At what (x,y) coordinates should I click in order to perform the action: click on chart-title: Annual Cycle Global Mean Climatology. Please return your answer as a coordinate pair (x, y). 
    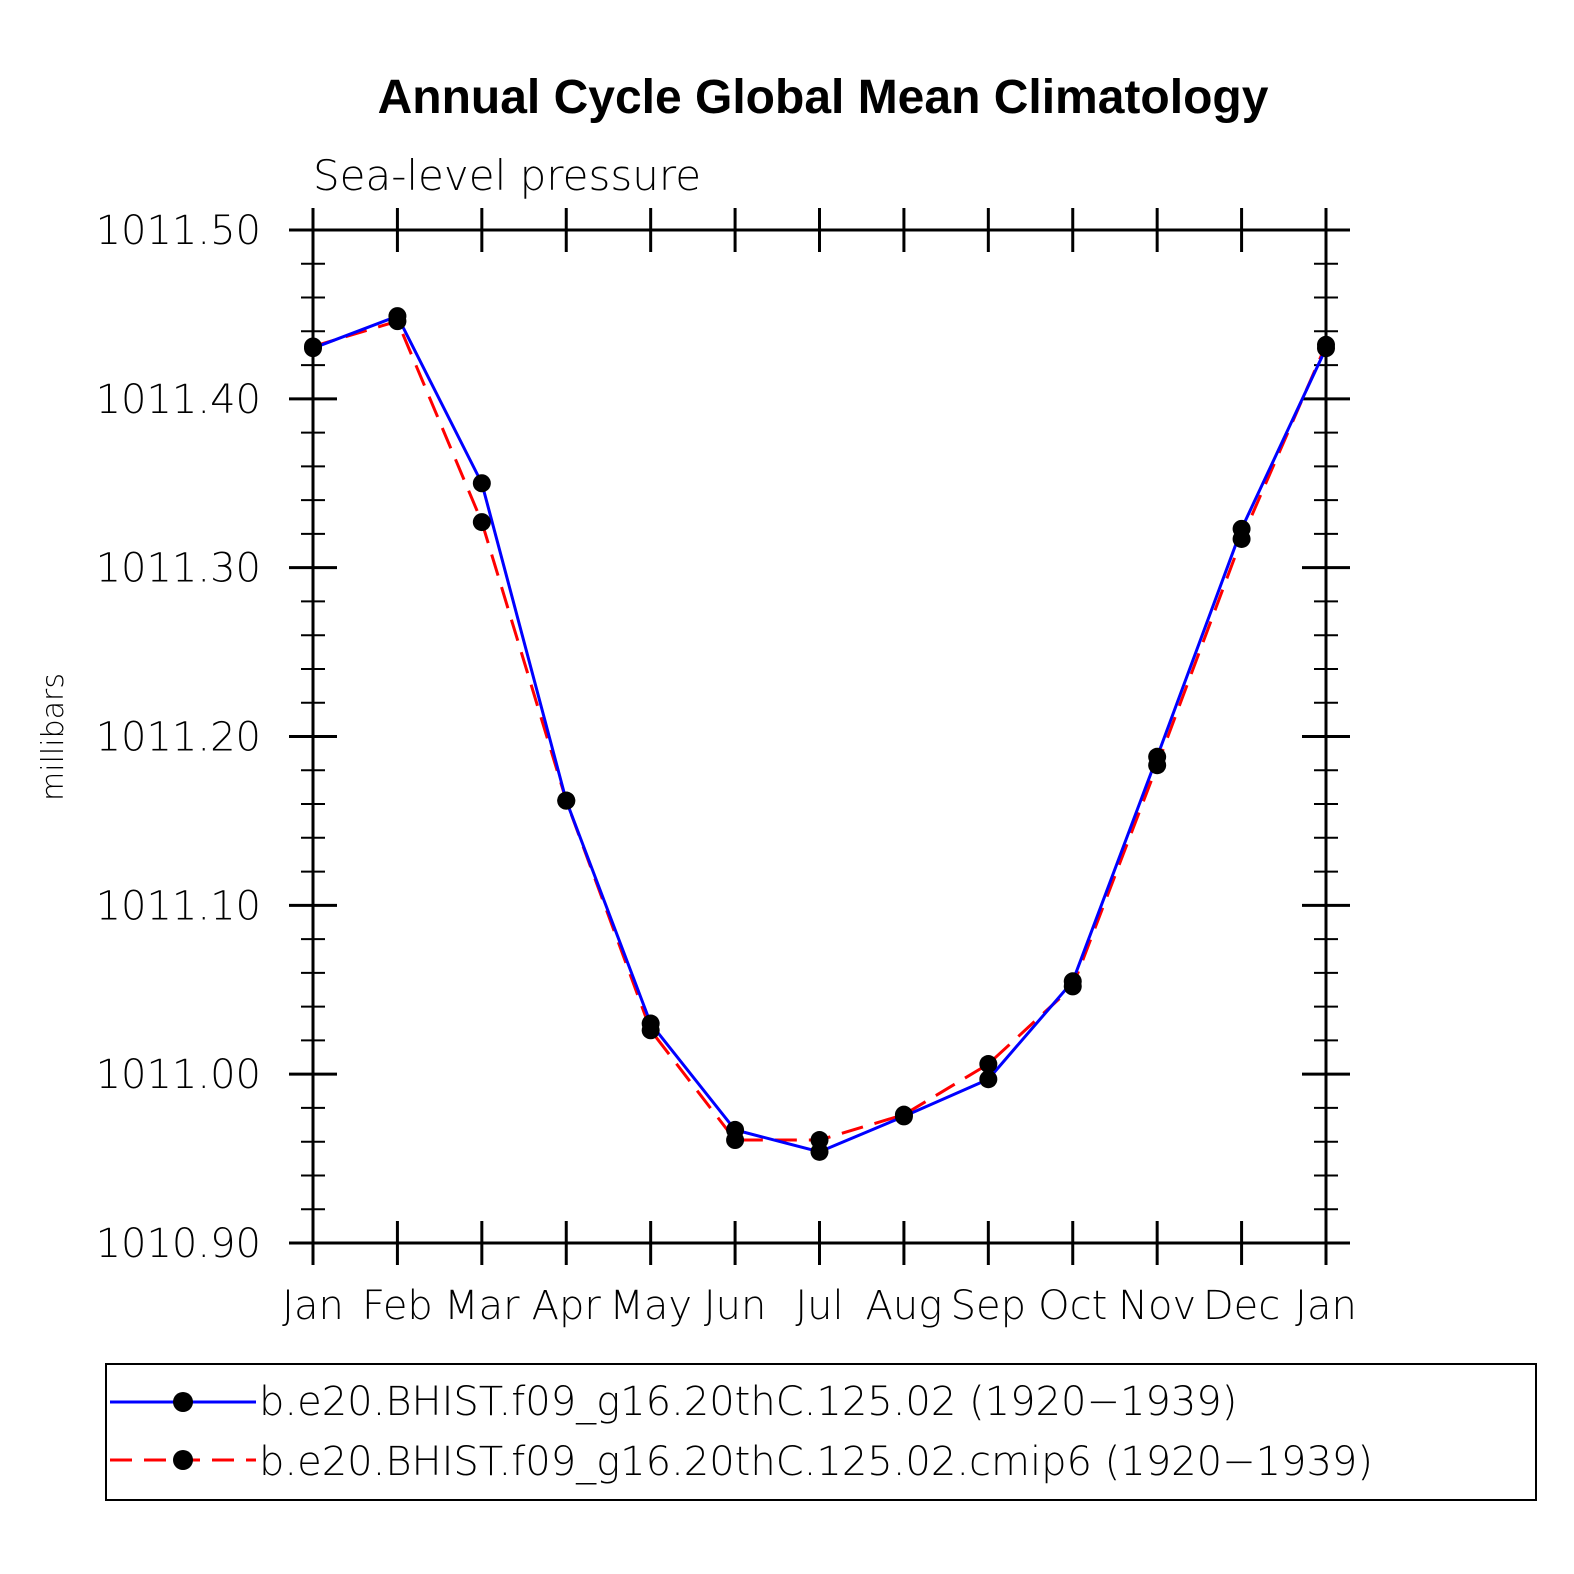
    Looking at the image, I should click on (823, 97).